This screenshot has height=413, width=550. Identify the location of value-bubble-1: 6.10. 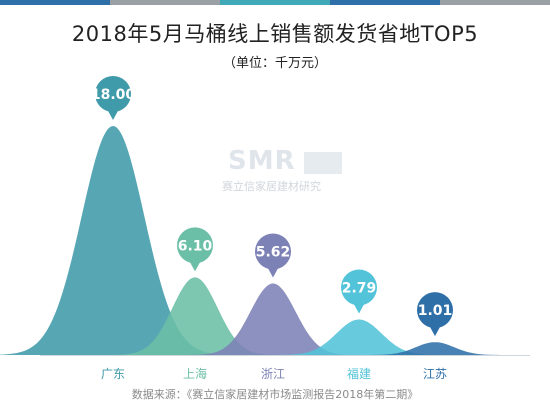
(195, 249).